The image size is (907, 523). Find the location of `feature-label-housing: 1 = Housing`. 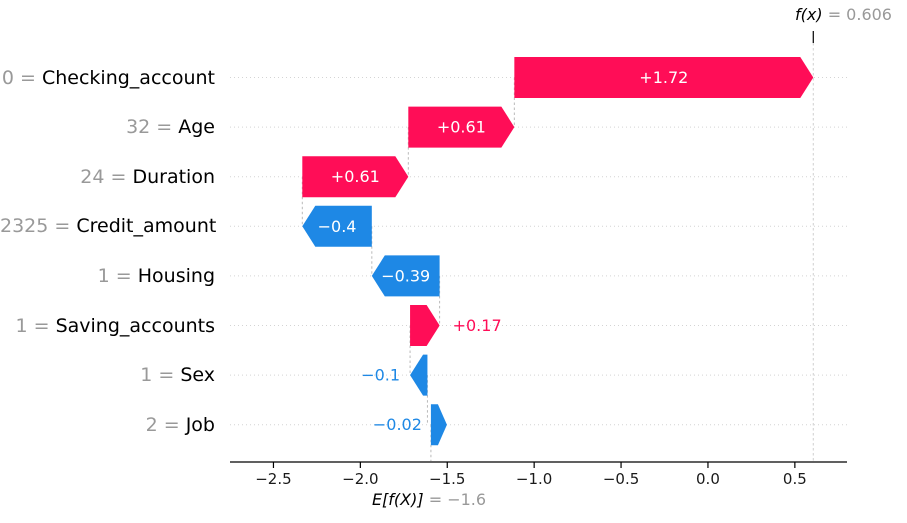

feature-label-housing: 1 = Housing is located at coordinates (107, 276).